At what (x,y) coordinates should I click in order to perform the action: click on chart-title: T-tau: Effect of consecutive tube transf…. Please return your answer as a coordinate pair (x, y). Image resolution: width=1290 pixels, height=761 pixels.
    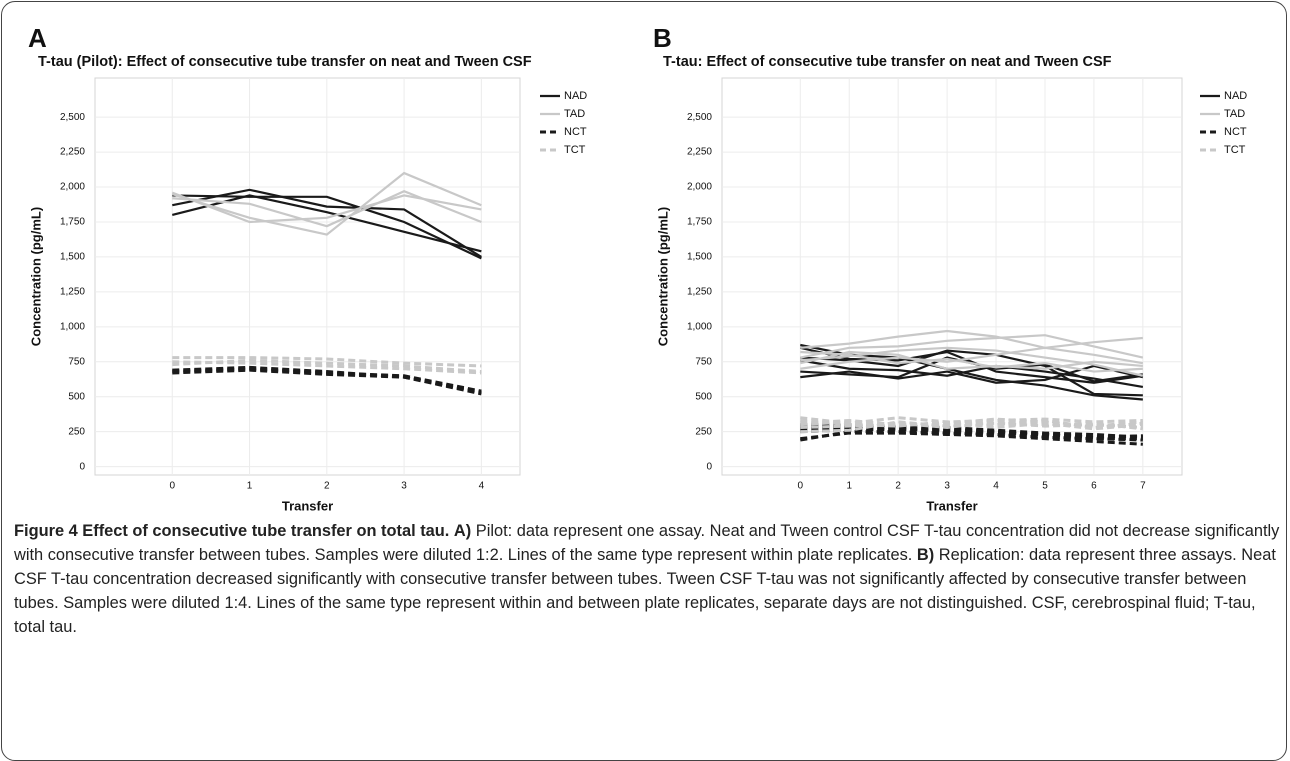
    Looking at the image, I should click on (887, 62).